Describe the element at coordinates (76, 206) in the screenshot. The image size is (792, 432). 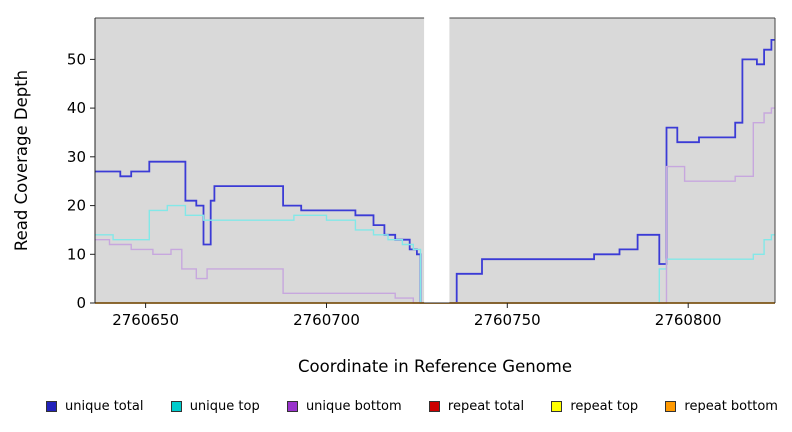
I see `y-tick-label: 20` at that location.